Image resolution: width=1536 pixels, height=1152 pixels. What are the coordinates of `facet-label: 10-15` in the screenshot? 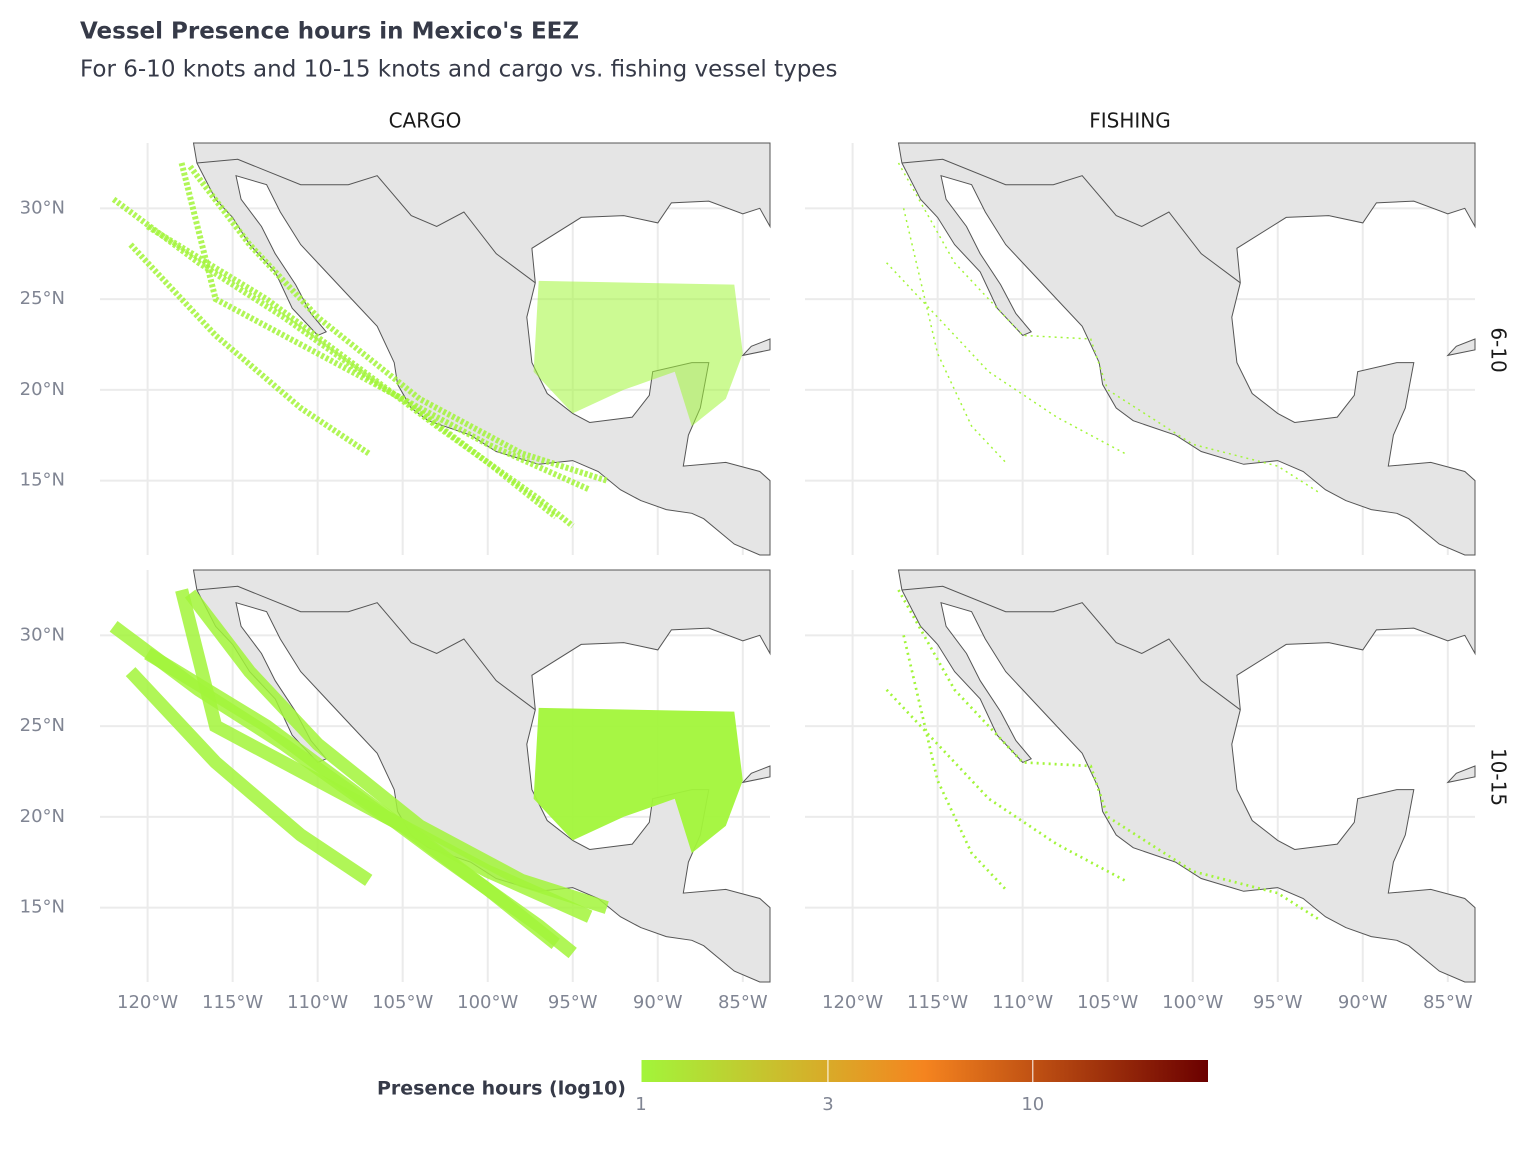 It's located at (1499, 777).